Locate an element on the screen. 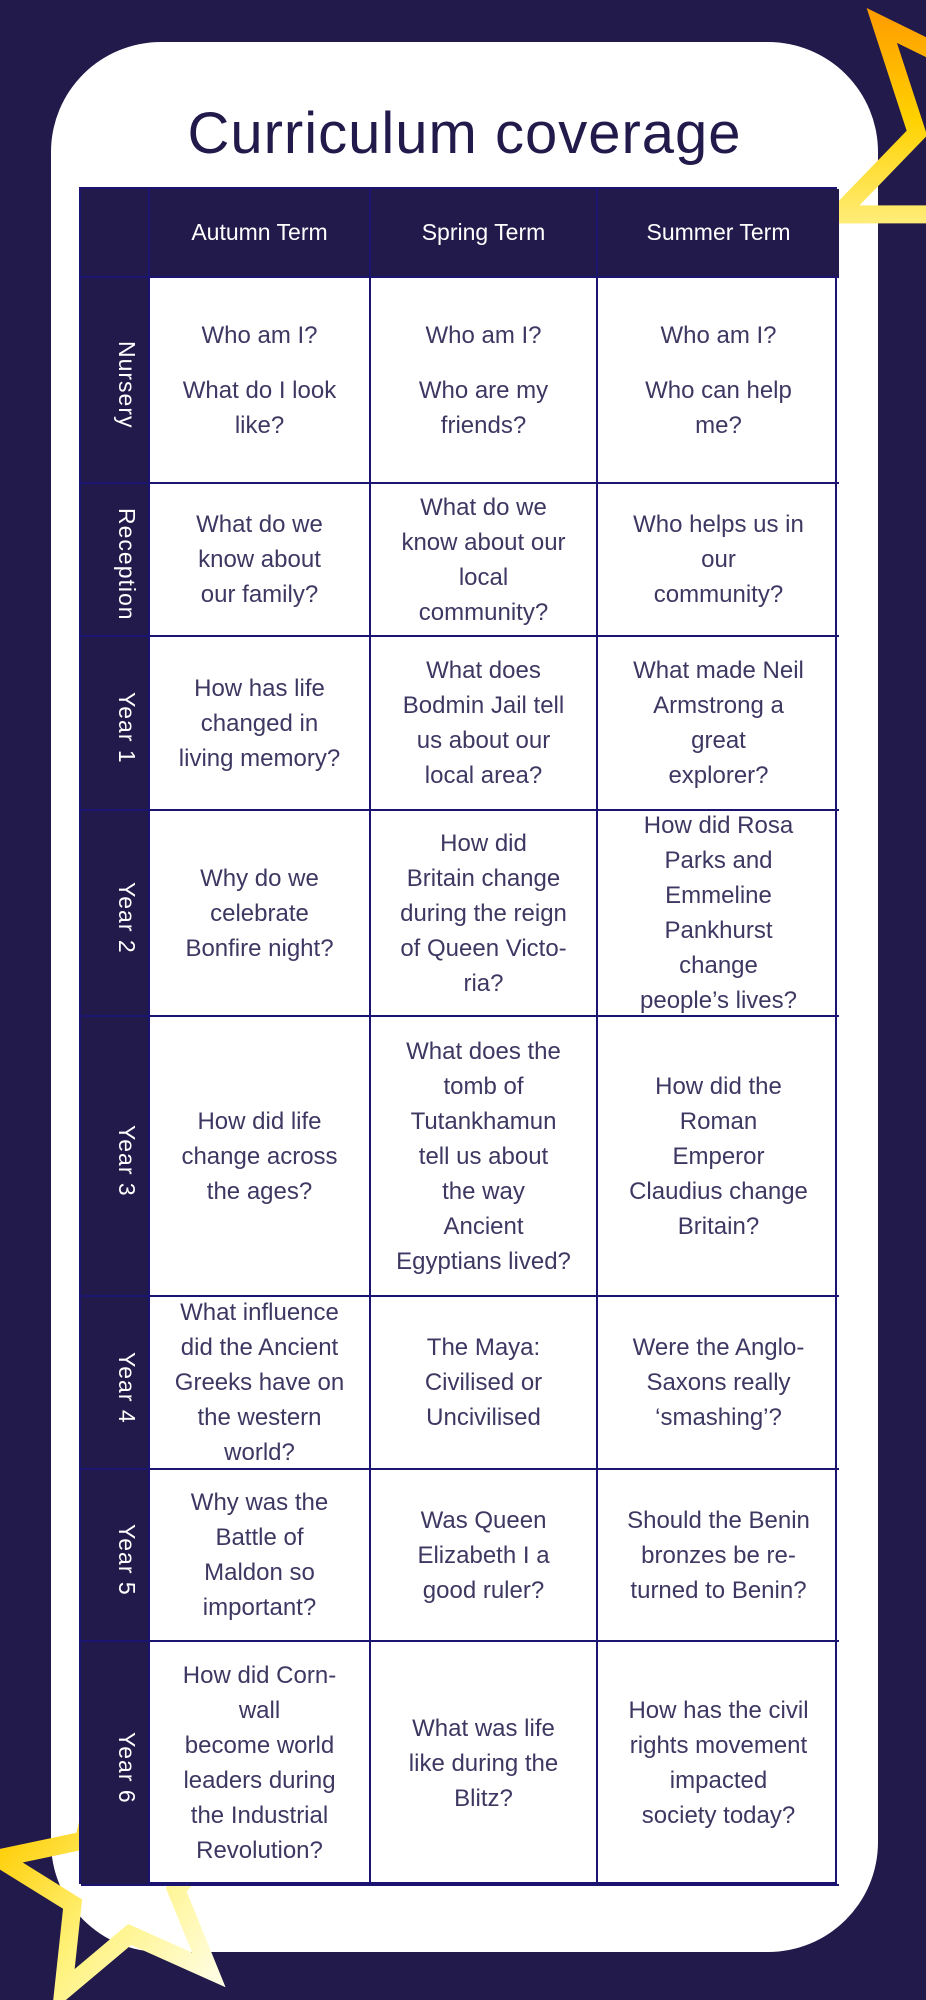  row-header: Year 3 is located at coordinates (115, 1157).